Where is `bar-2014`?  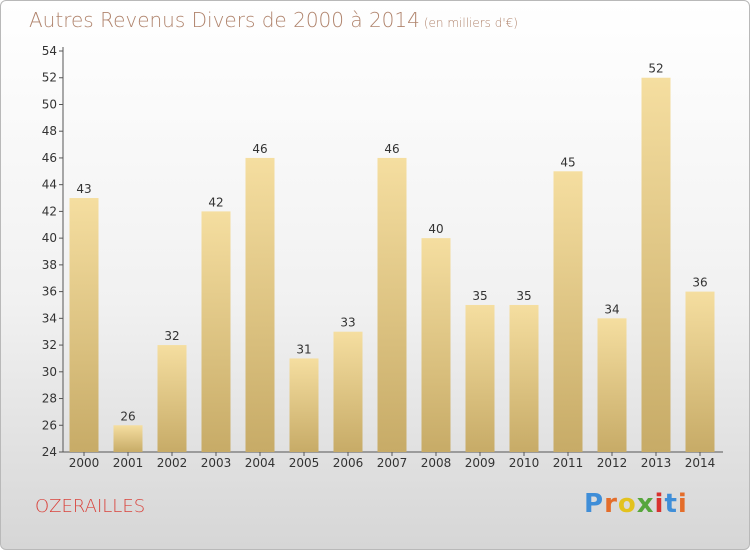 bar-2014 is located at coordinates (700, 371).